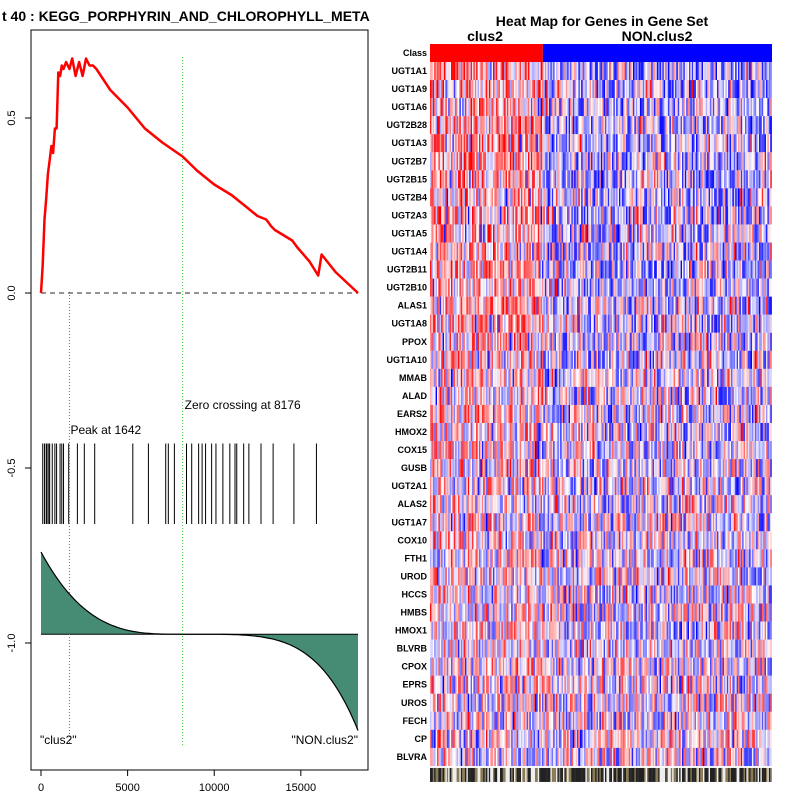  I want to click on y-tick-label: -1.0, so click(12, 643).